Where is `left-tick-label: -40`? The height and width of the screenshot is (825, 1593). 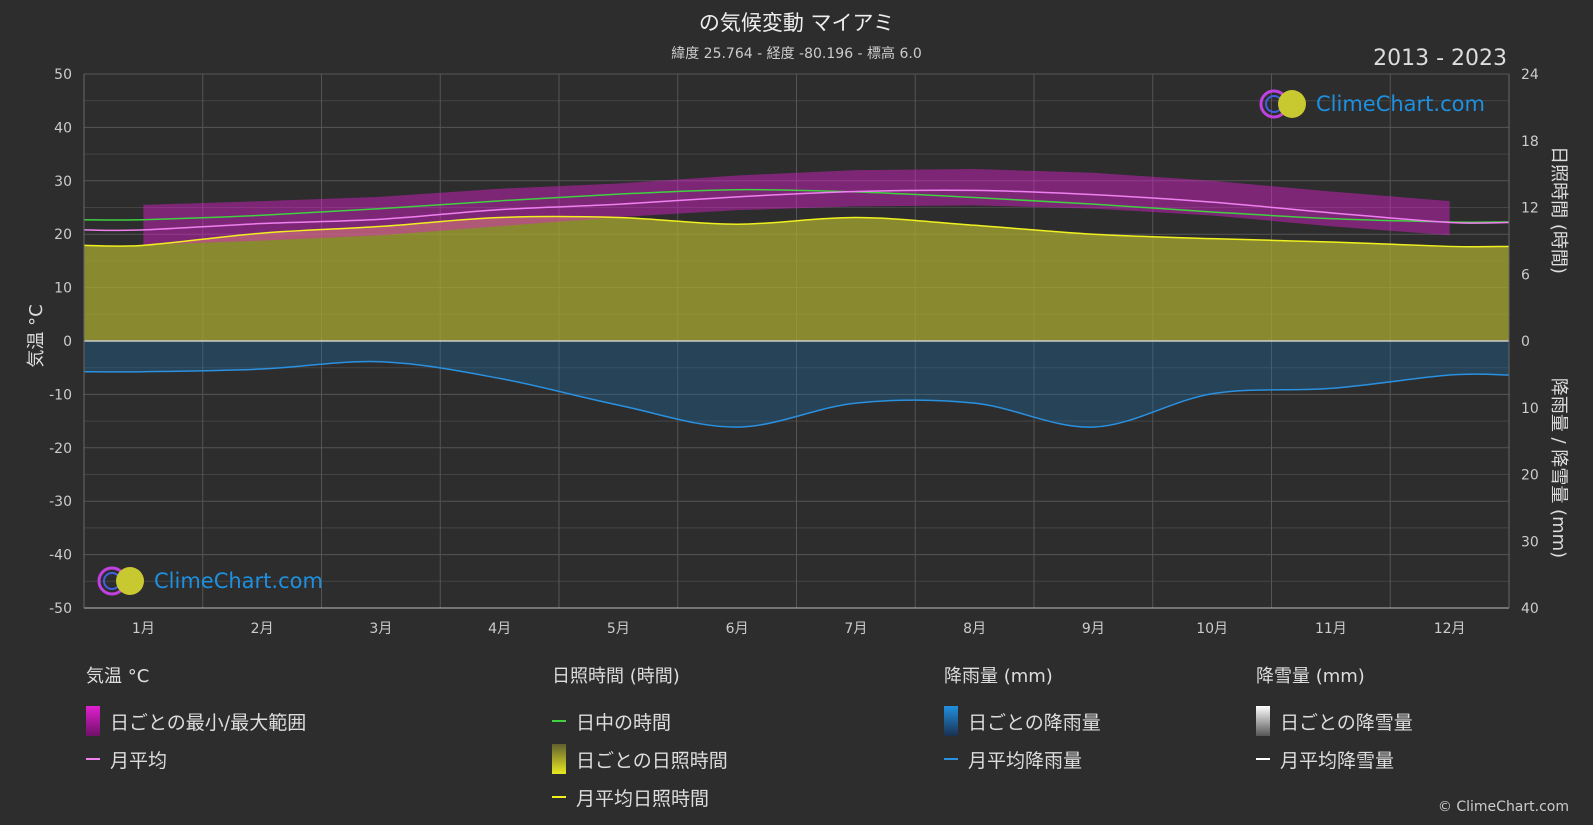 left-tick-label: -40 is located at coordinates (60, 556).